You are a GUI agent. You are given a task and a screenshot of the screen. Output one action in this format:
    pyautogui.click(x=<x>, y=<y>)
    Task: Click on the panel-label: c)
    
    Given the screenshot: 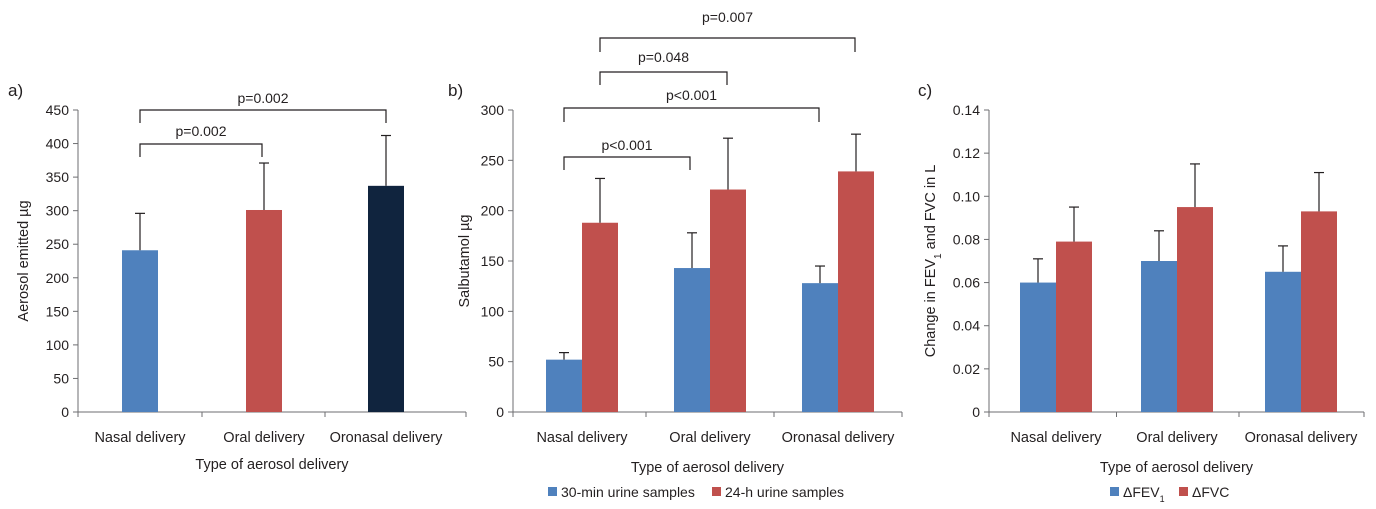 What is the action you would take?
    pyautogui.click(x=925, y=90)
    